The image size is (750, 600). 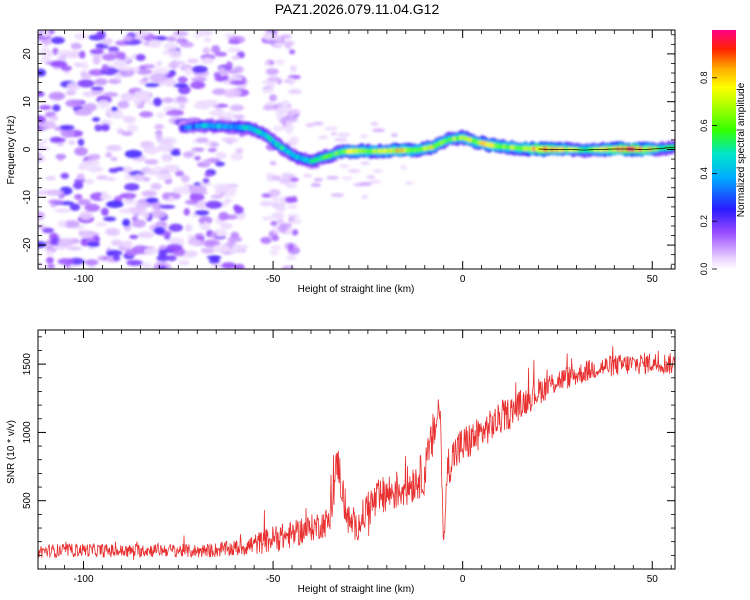 What do you see at coordinates (426, 143) in the screenshot?
I see `spectral-ridge` at bounding box center [426, 143].